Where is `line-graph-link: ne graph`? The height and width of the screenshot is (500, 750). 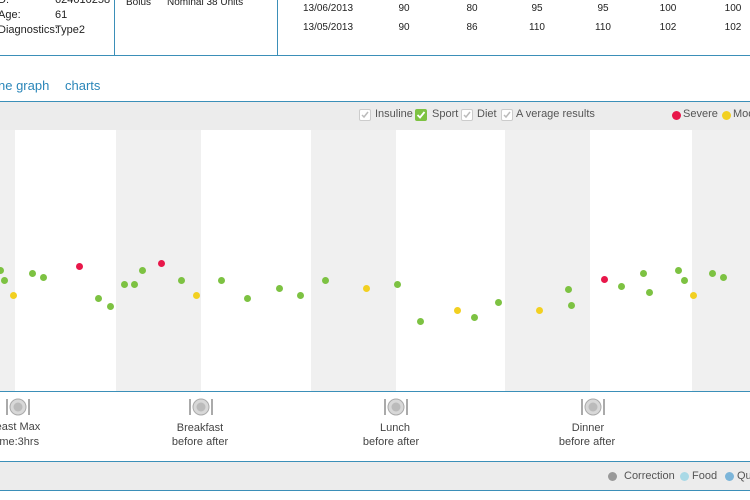 line-graph-link: ne graph is located at coordinates (25, 85).